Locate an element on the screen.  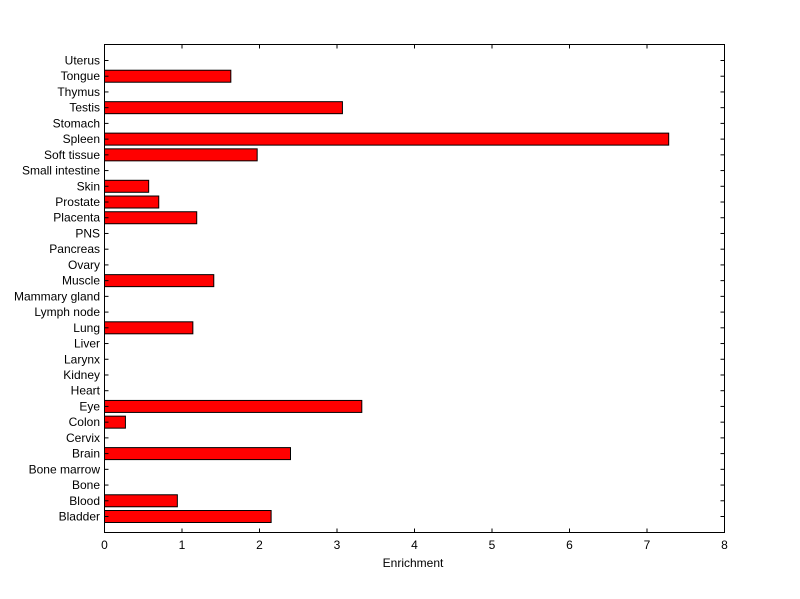
category-label: Tongue is located at coordinates (81, 76).